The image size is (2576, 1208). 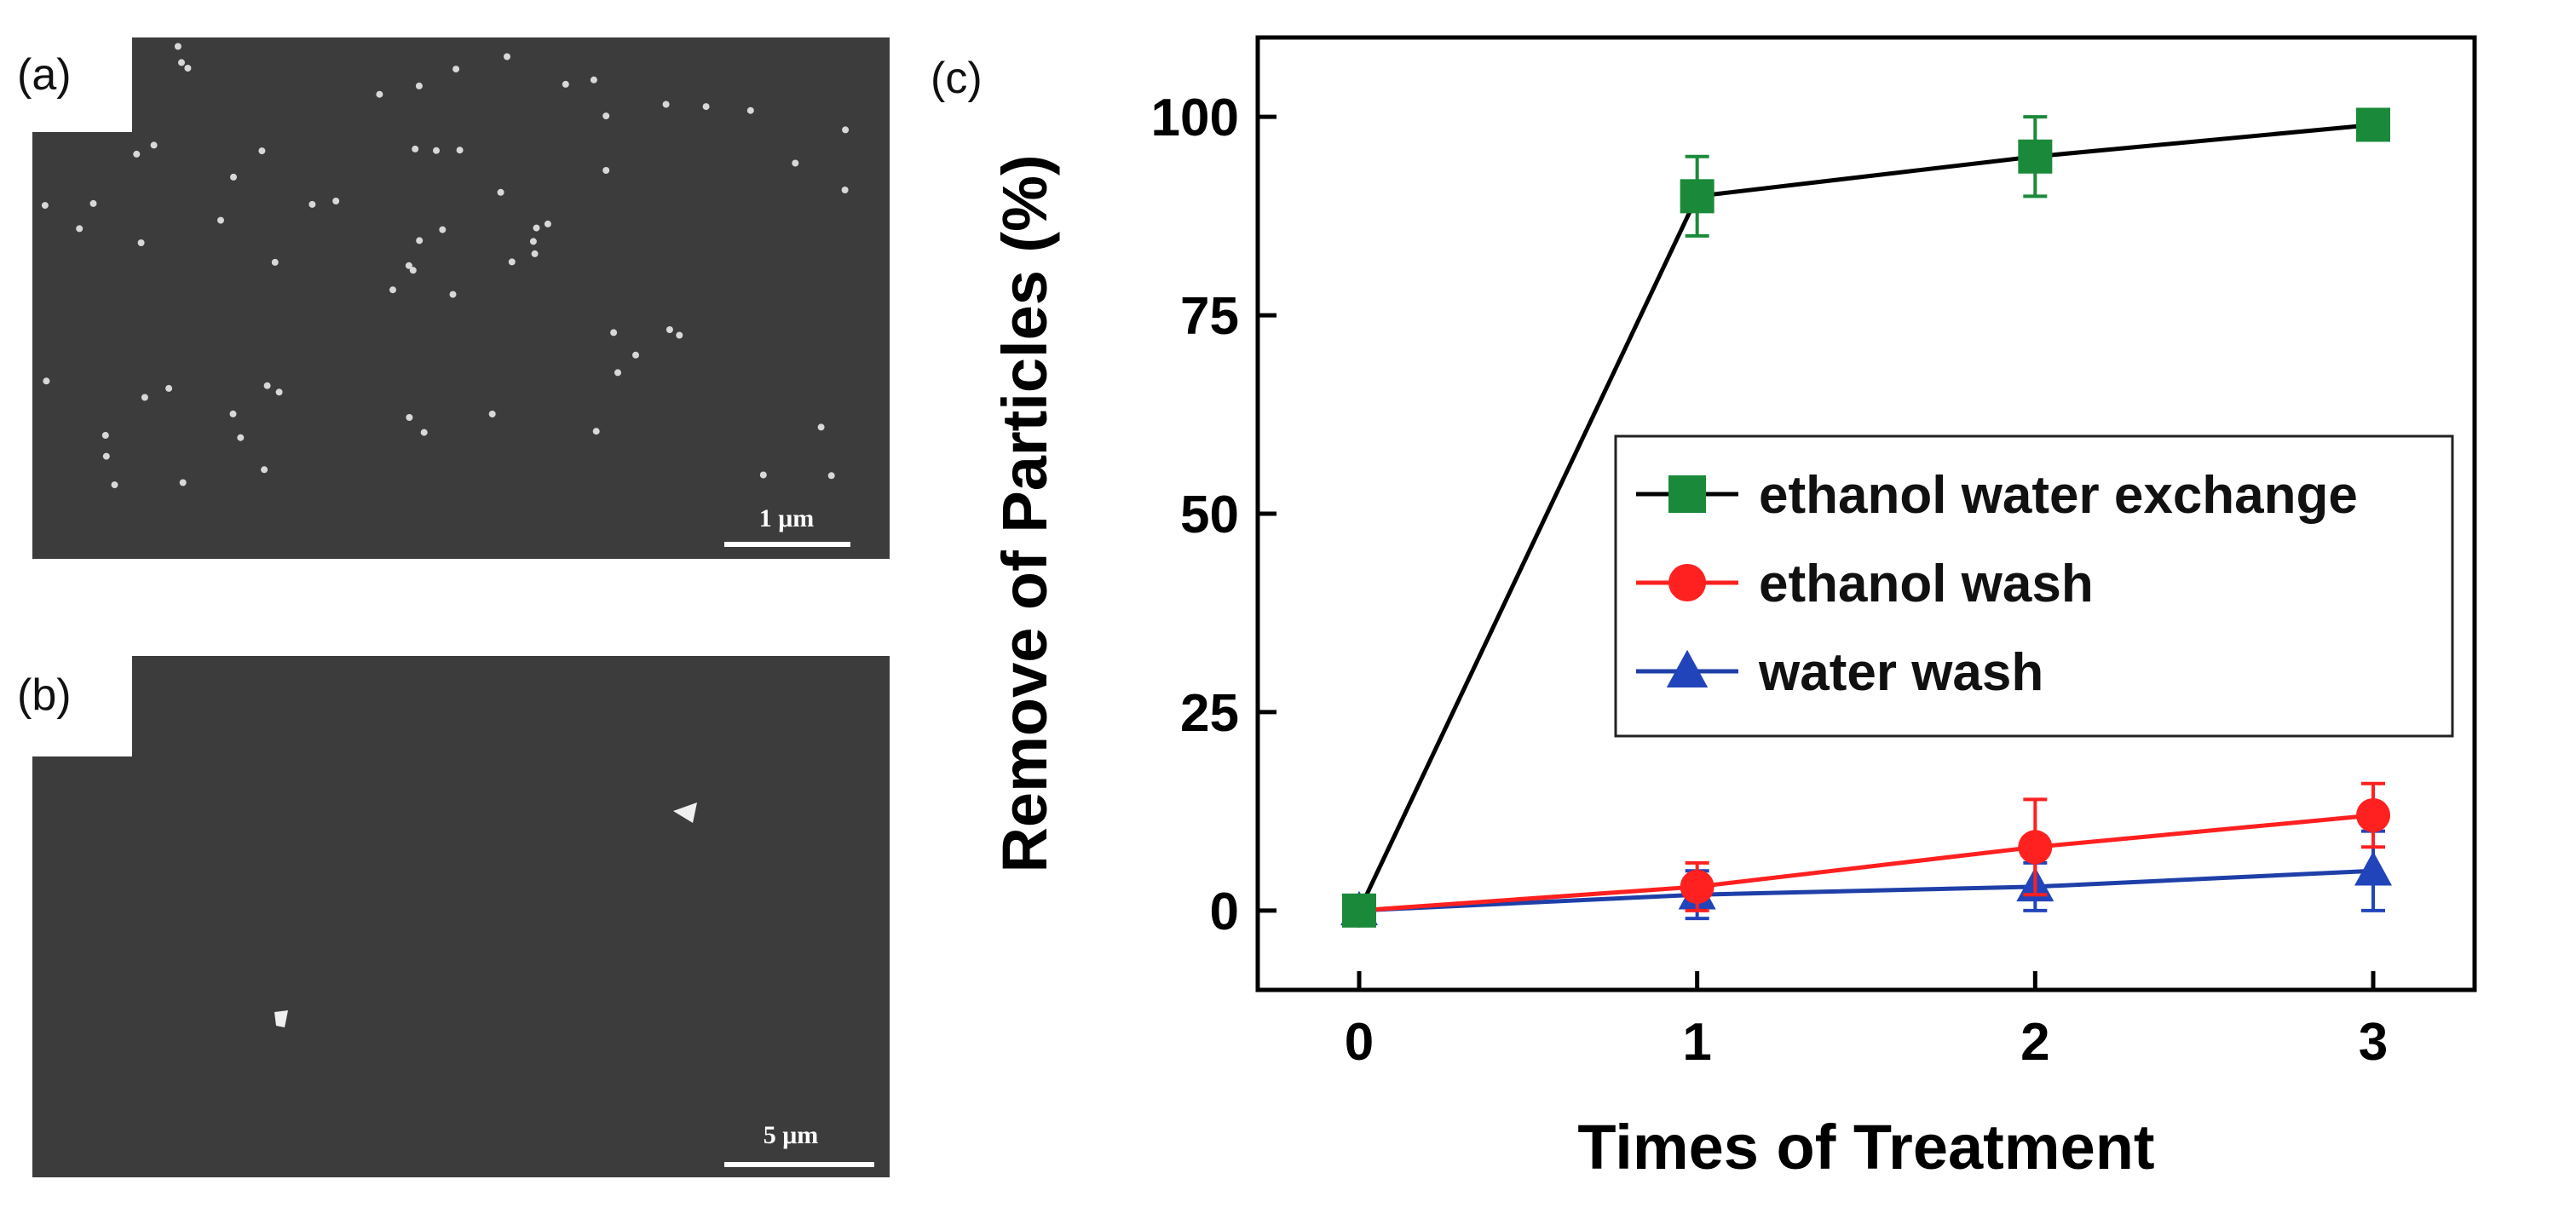 I want to click on x-tick-label: 1, so click(x=1696, y=1042).